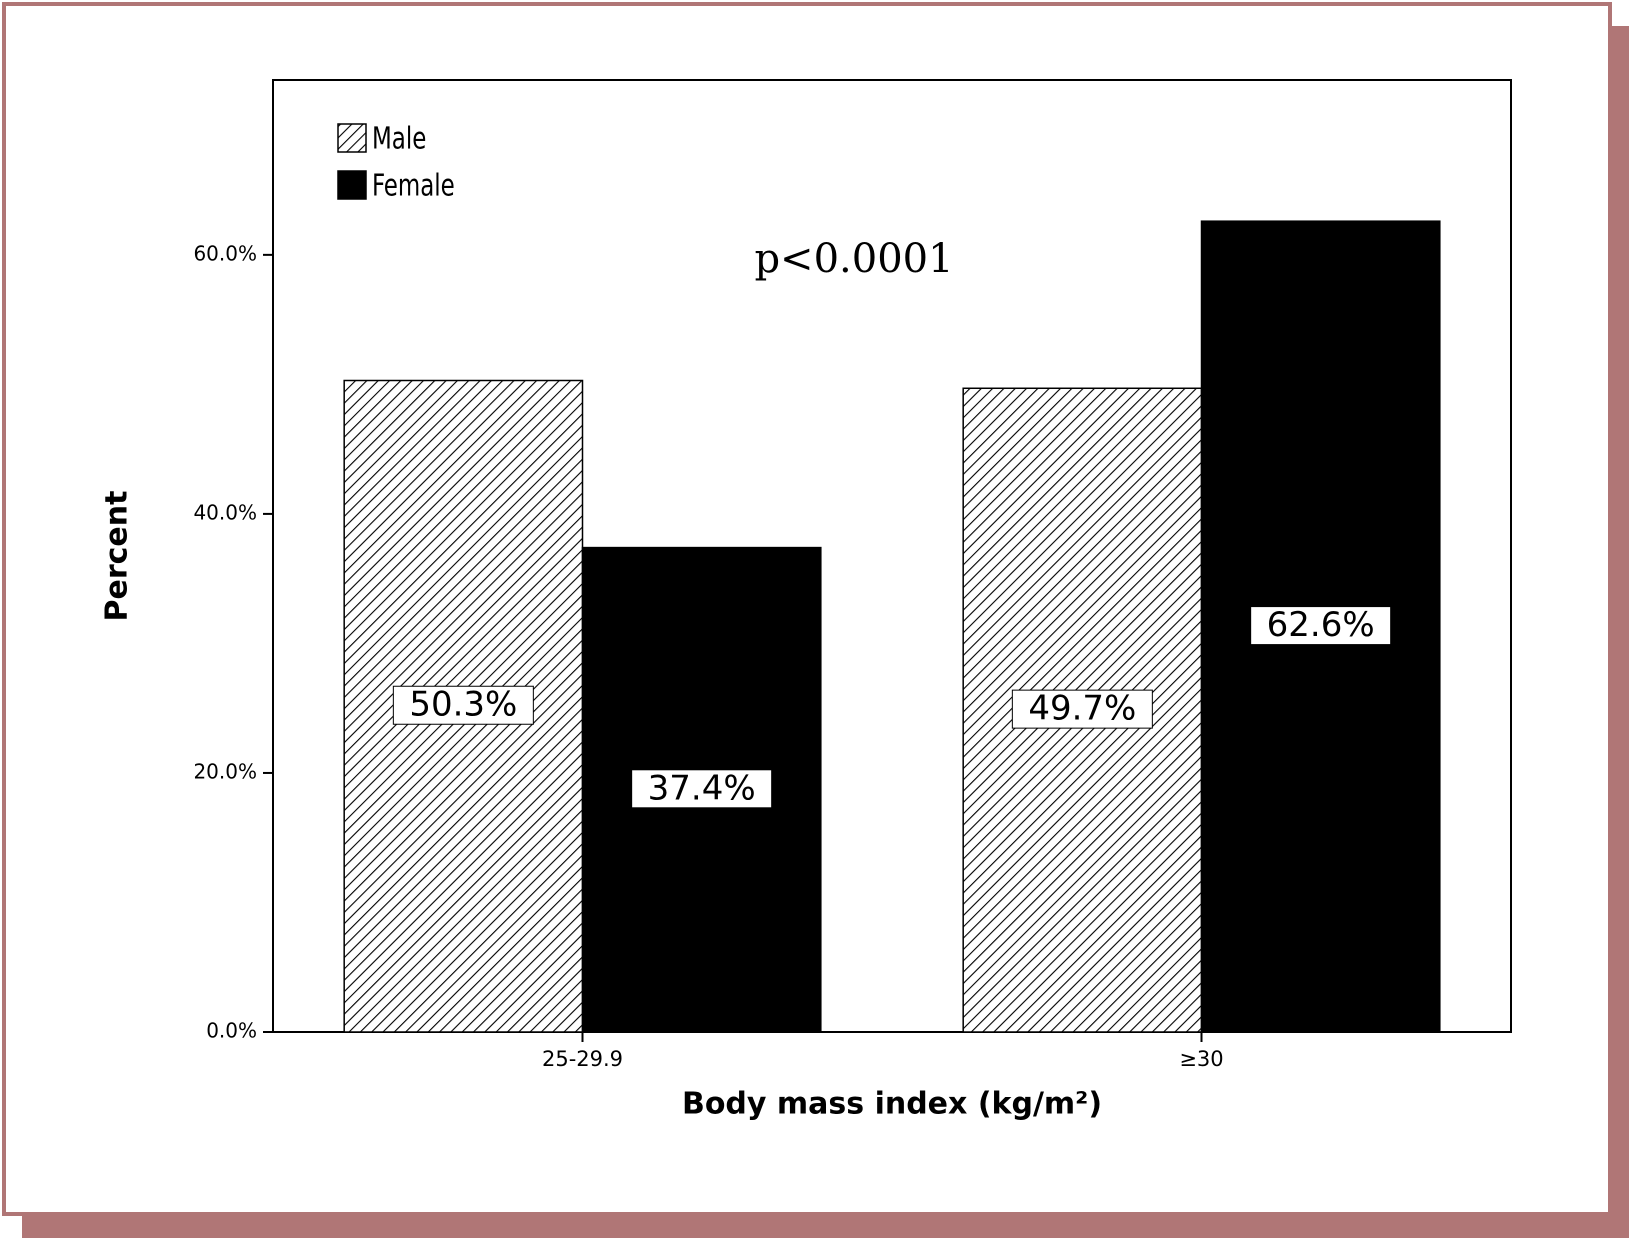 This screenshot has height=1245, width=1634. I want to click on legend-label: Male, so click(399, 139).